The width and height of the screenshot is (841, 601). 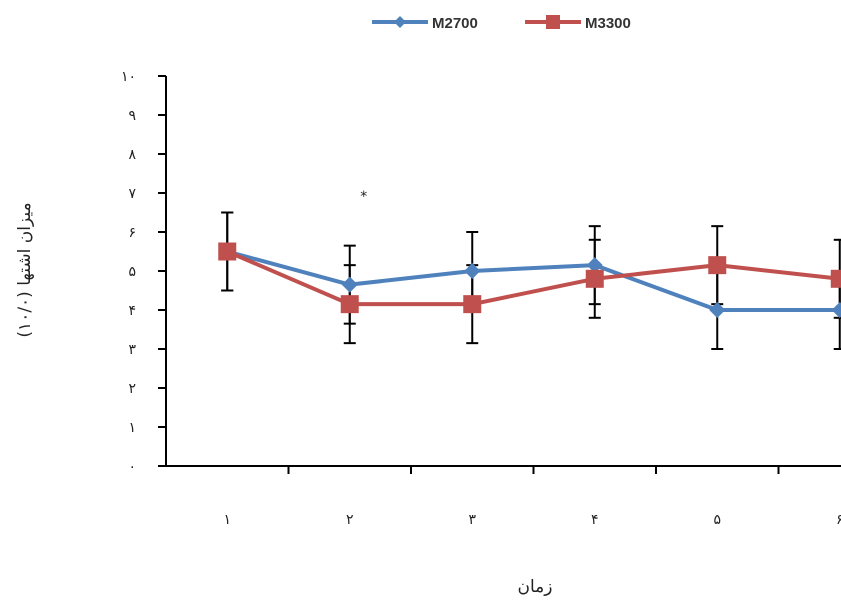 What do you see at coordinates (553, 22) in the screenshot?
I see `legend-marker-M3300` at bounding box center [553, 22].